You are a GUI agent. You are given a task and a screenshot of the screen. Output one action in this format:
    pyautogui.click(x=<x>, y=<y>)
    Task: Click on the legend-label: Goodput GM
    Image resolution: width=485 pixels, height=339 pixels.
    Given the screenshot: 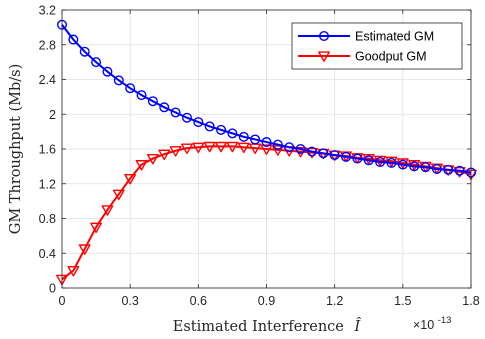 What is the action you would take?
    pyautogui.click(x=391, y=57)
    